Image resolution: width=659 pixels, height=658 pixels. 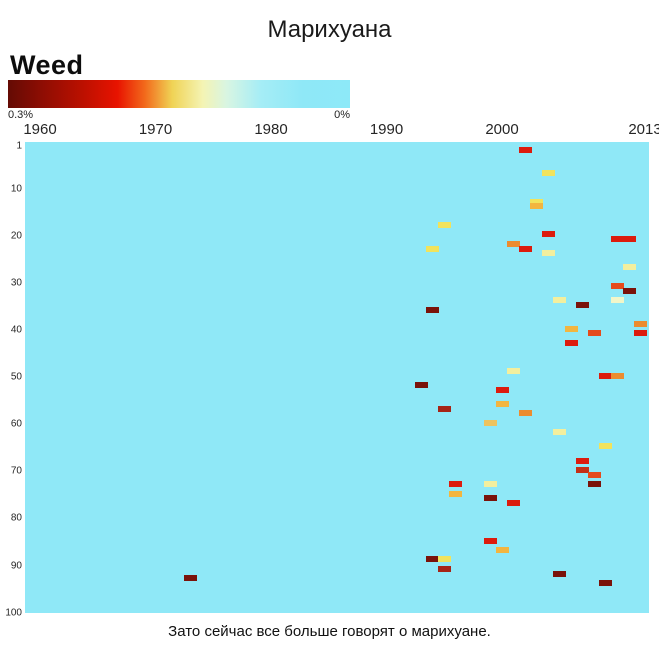 I want to click on y-tick-label: 30, so click(x=16, y=283).